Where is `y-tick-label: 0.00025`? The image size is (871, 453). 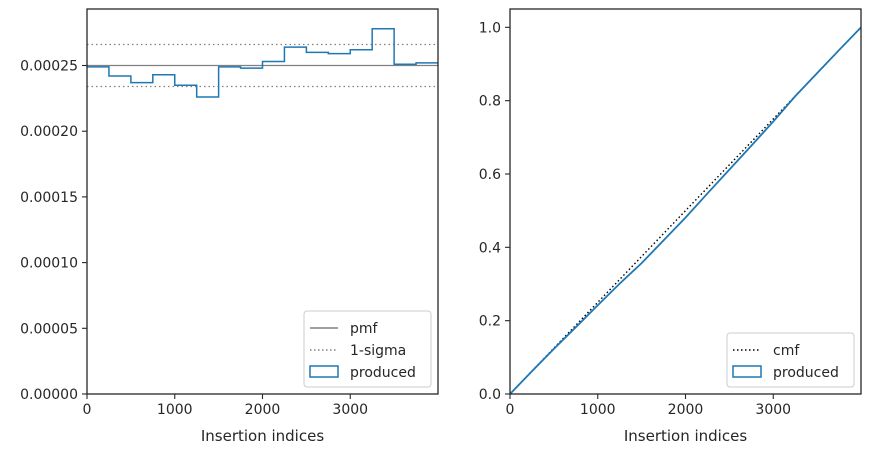 y-tick-label: 0.00025 is located at coordinates (49, 67).